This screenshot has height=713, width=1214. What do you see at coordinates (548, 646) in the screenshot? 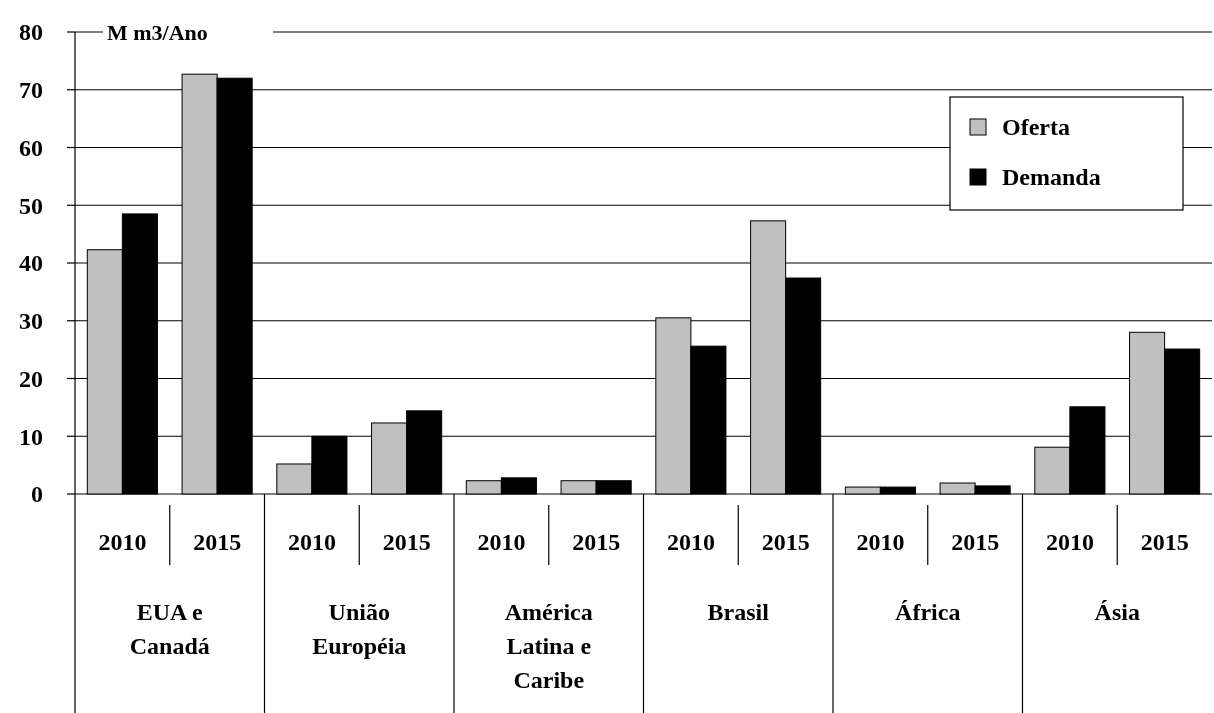
I see `text: América Latina e Caribe` at bounding box center [548, 646].